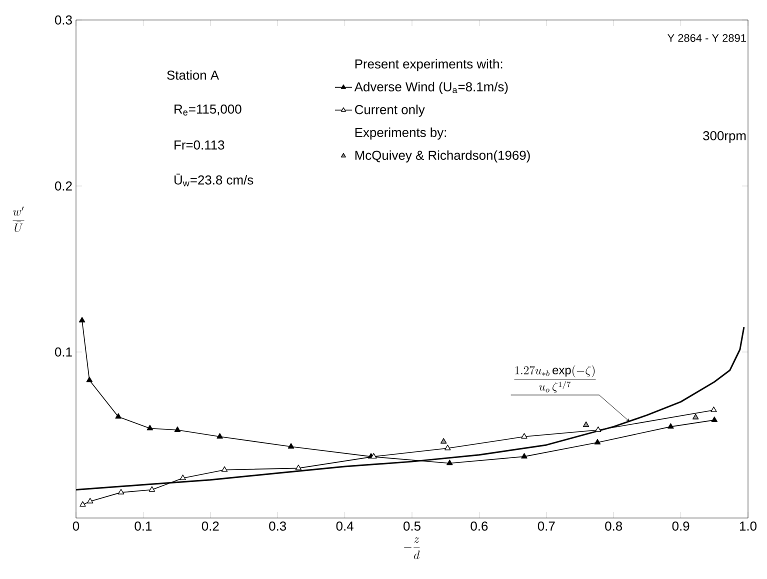  Describe the element at coordinates (613, 526) in the screenshot. I see `x-tick-label: 0.8` at that location.